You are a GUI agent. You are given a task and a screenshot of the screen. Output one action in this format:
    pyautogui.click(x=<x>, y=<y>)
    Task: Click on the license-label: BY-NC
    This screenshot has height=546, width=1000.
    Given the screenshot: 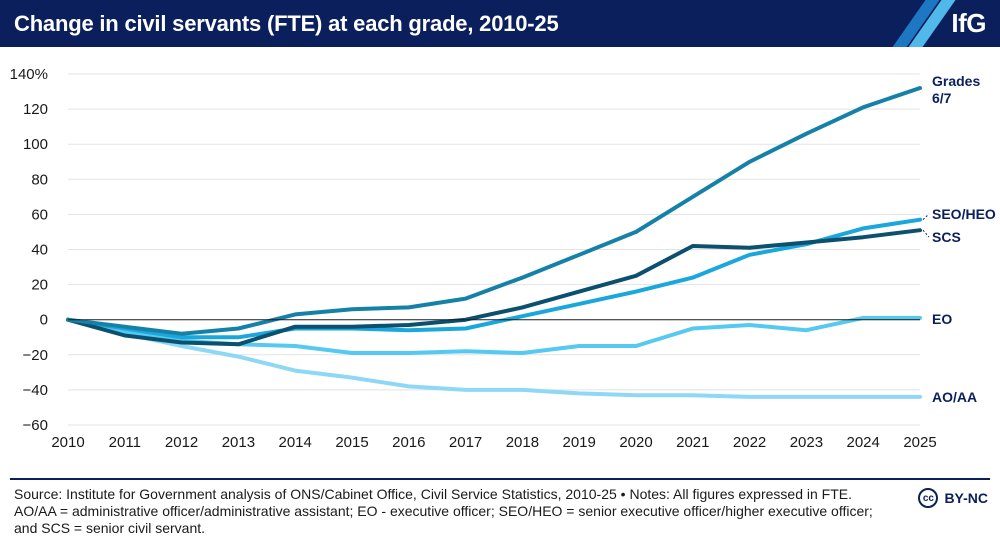 What is the action you would take?
    pyautogui.click(x=966, y=498)
    